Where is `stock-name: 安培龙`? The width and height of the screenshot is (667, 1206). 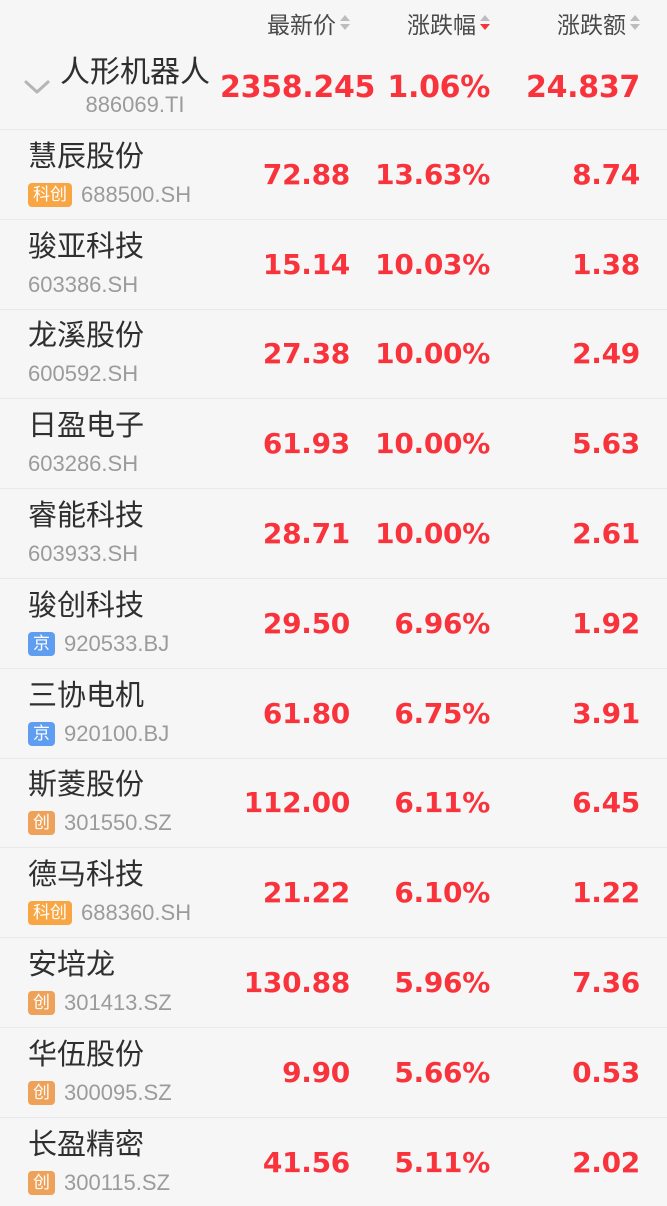 stock-name: 安培龙 is located at coordinates (72, 965).